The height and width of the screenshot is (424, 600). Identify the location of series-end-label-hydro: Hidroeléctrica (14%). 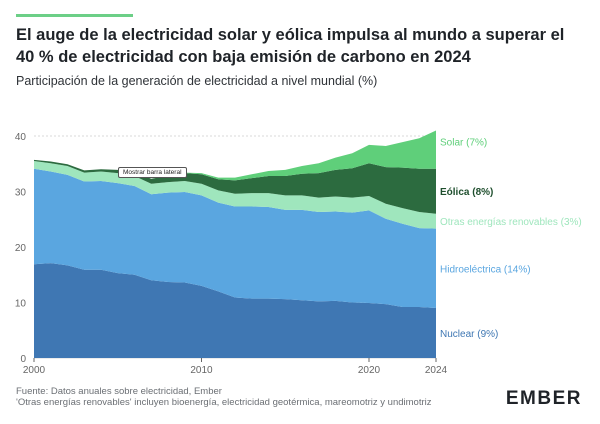
(485, 269).